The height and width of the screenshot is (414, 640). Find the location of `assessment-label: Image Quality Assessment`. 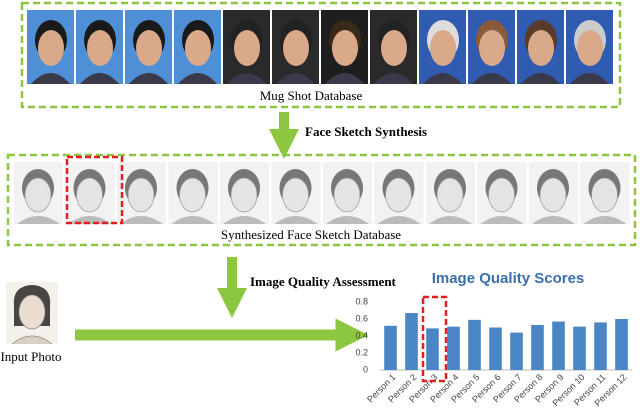

assessment-label: Image Quality Assessment is located at coordinates (323, 281).